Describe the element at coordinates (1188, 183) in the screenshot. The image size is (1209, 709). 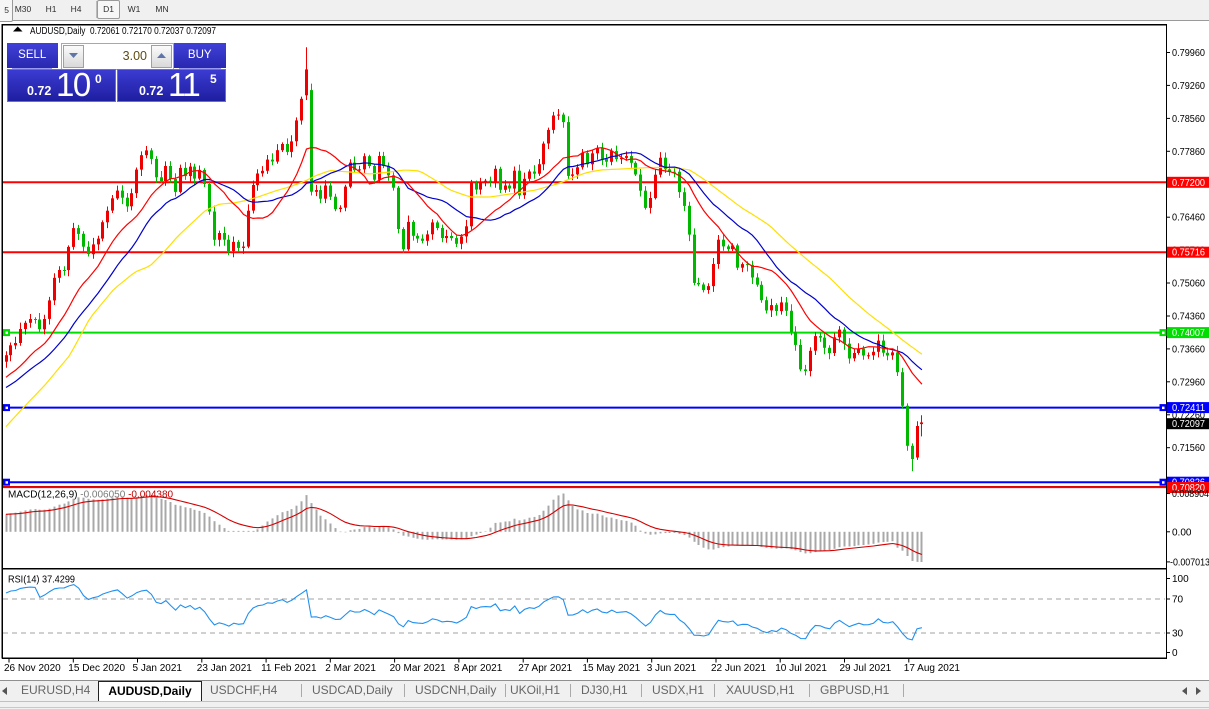
I see `svg-text: 0.77200` at that location.